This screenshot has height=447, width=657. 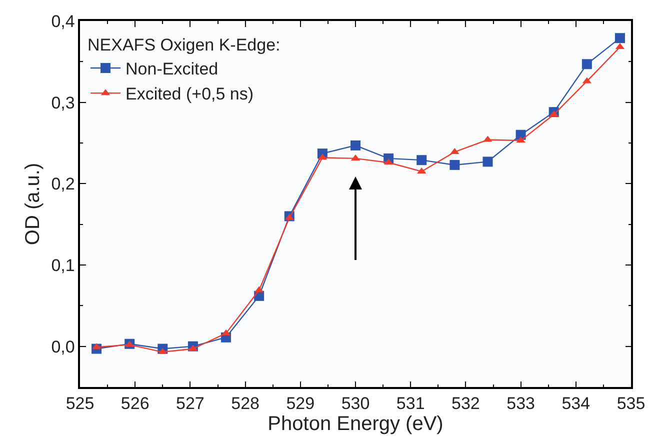 What do you see at coordinates (80, 404) in the screenshot?
I see `x-tick-label: 525` at bounding box center [80, 404].